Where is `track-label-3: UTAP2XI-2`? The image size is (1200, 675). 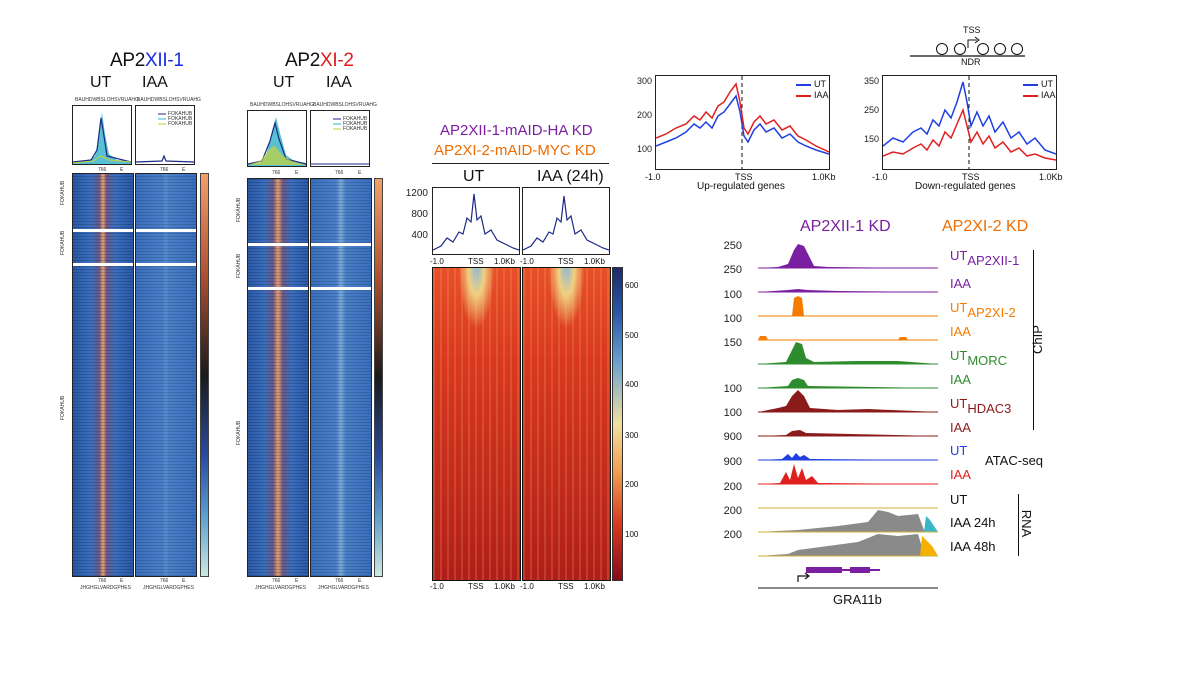
track-label-3: UTAP2XI-2 is located at coordinates (983, 310).